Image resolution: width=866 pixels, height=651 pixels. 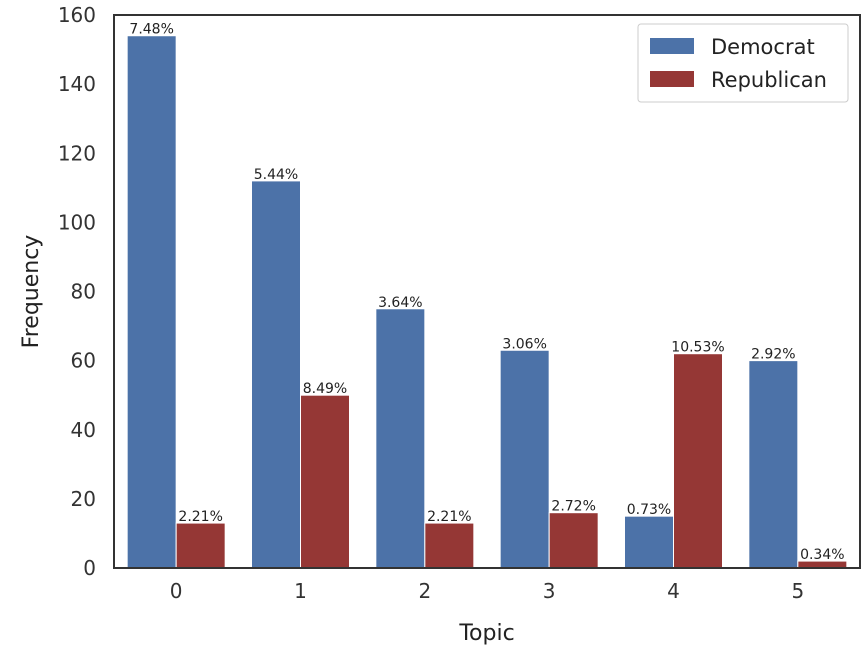 I want to click on y-axis-label: Frequency, so click(x=31, y=292).